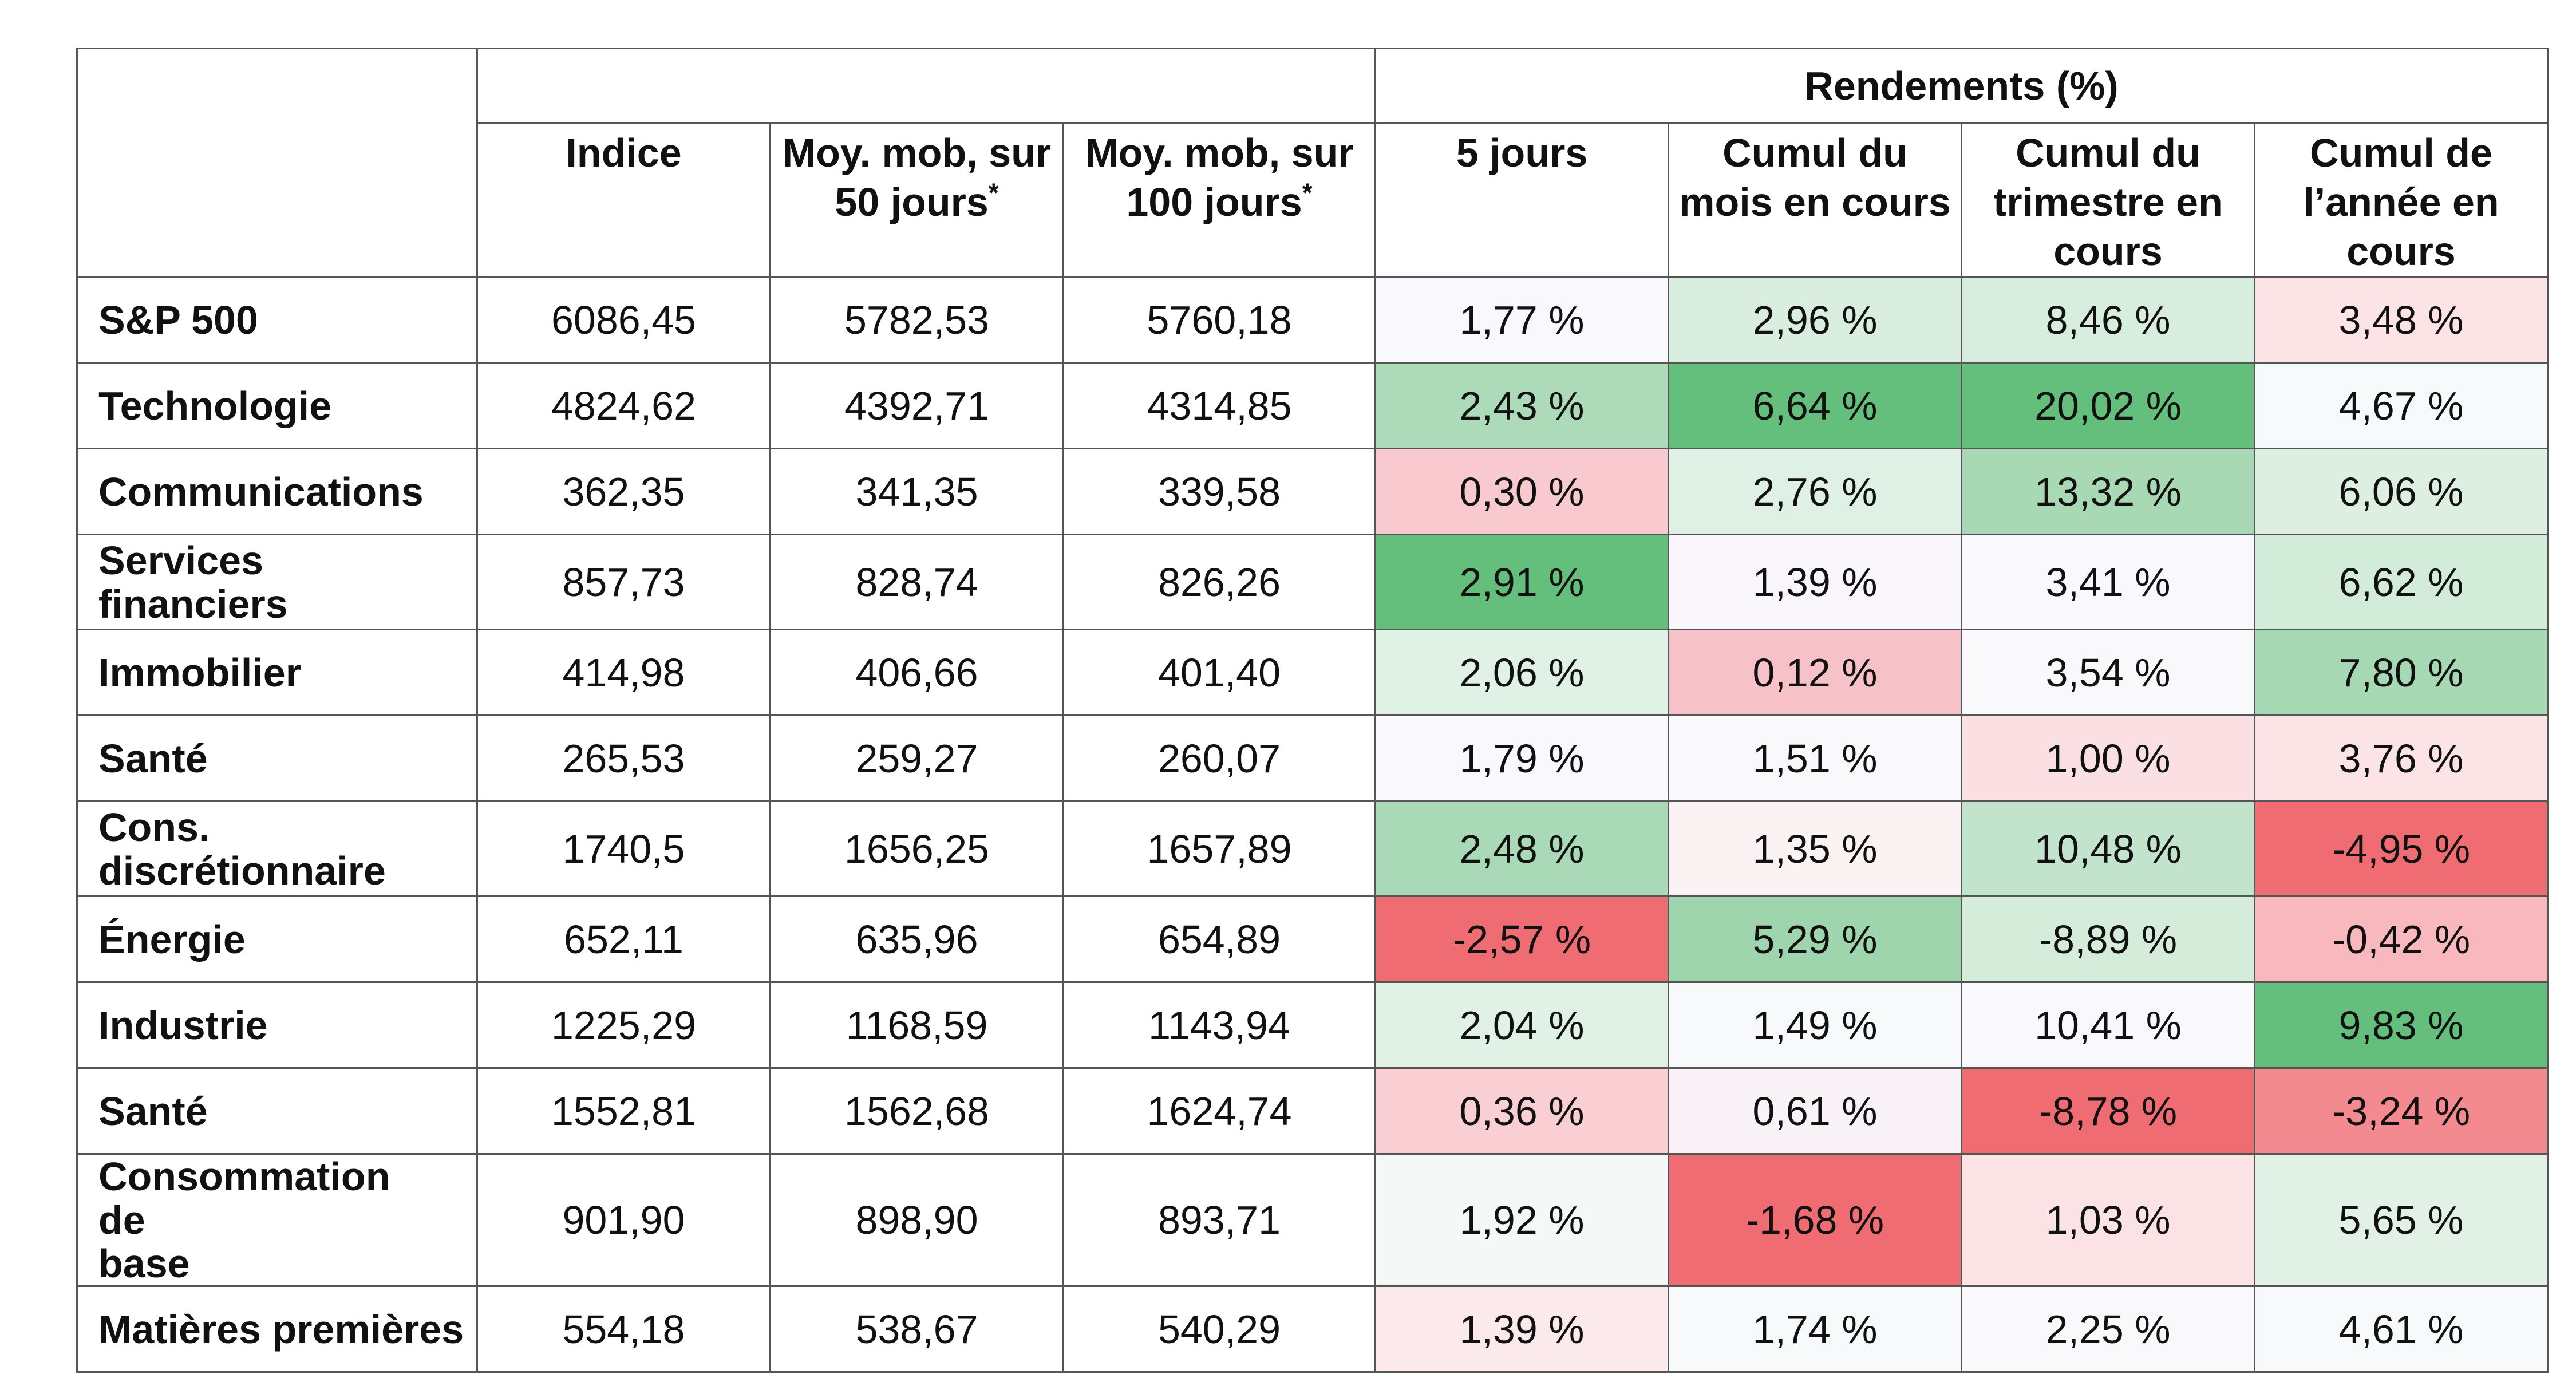 Image resolution: width=2576 pixels, height=1374 pixels. Describe the element at coordinates (2108, 849) in the screenshot. I see `return-value-cell: 10,48 %` at that location.